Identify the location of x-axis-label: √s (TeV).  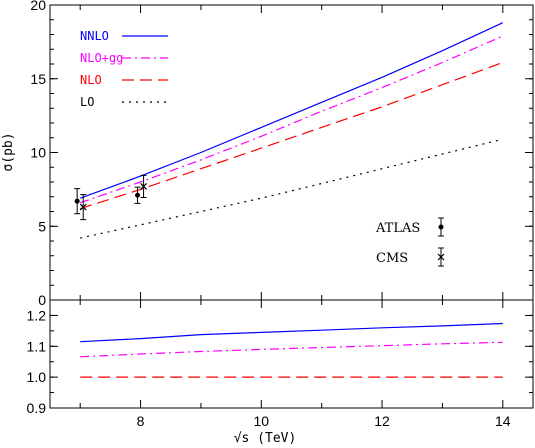
(265, 438).